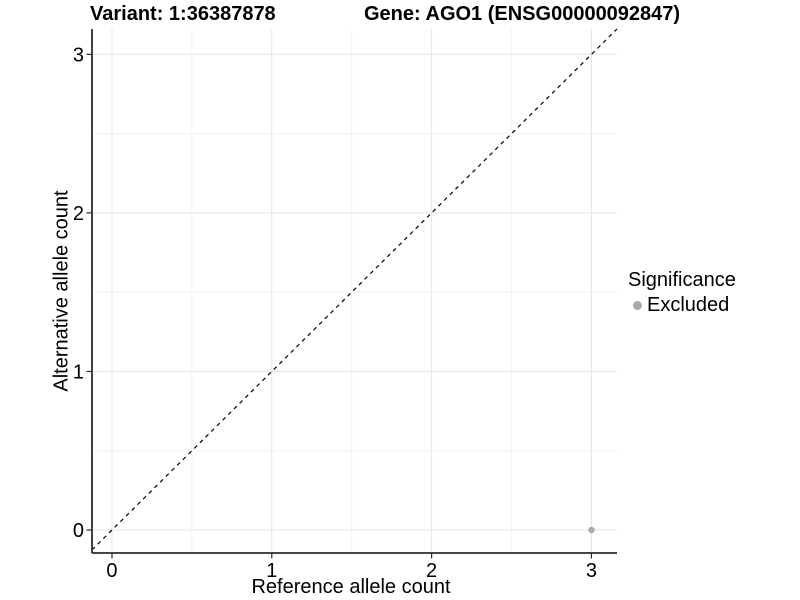 Image resolution: width=800 pixels, height=600 pixels. What do you see at coordinates (78, 372) in the screenshot?
I see `y-tick-label: 1` at bounding box center [78, 372].